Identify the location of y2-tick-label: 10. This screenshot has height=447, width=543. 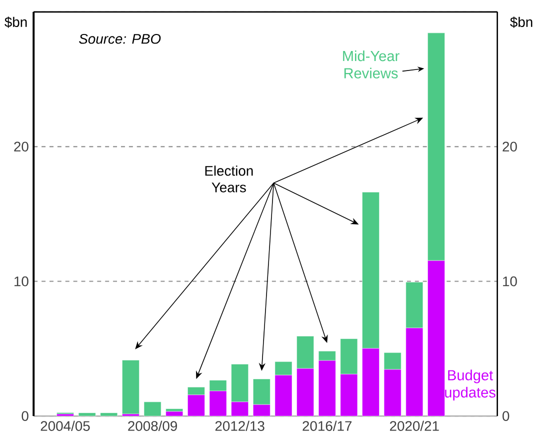
(510, 281).